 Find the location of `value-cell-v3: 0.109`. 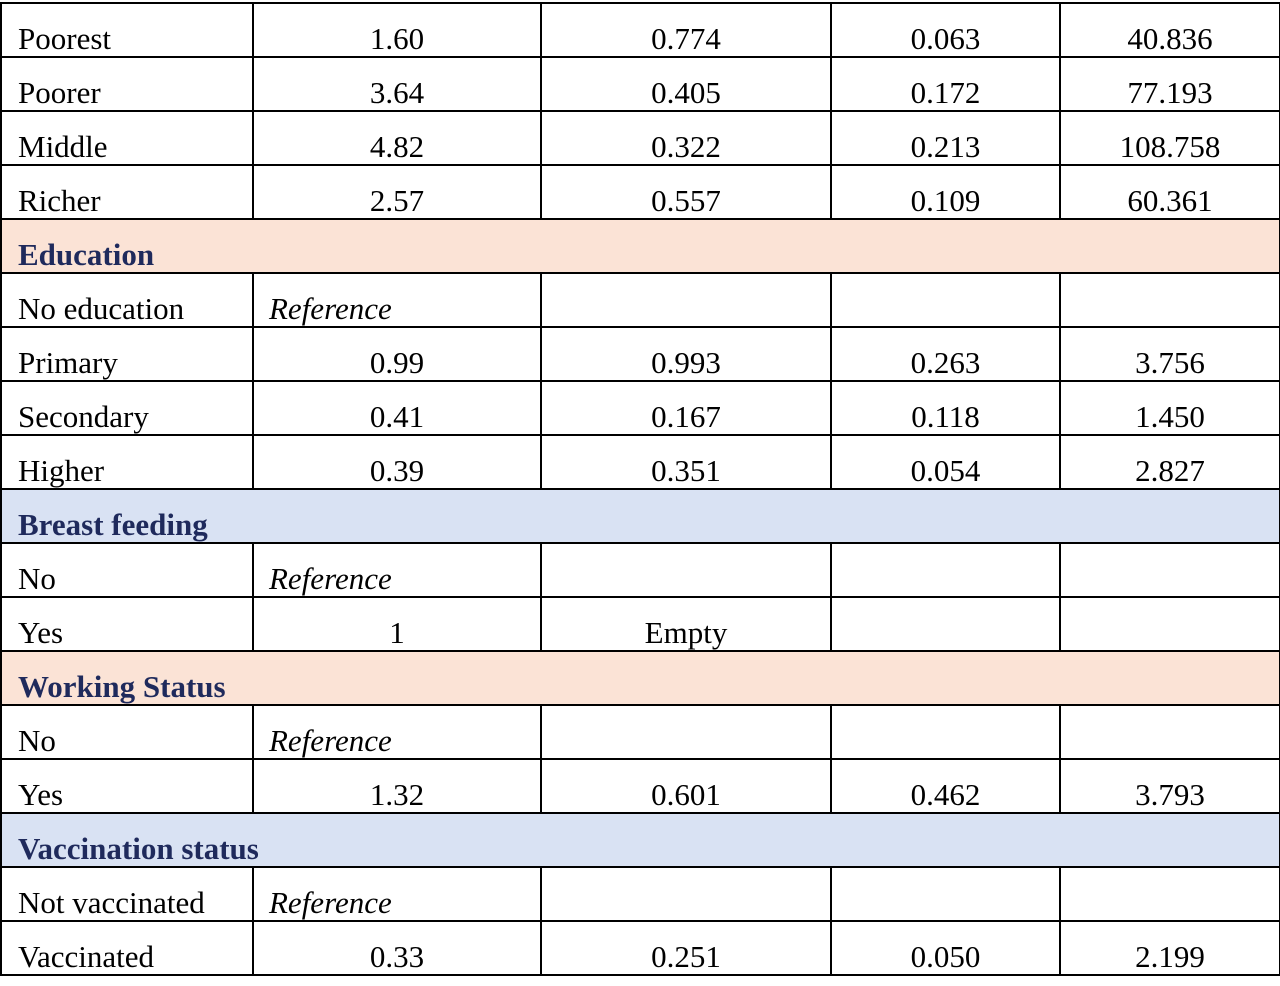

value-cell-v3: 0.109 is located at coordinates (945, 192).